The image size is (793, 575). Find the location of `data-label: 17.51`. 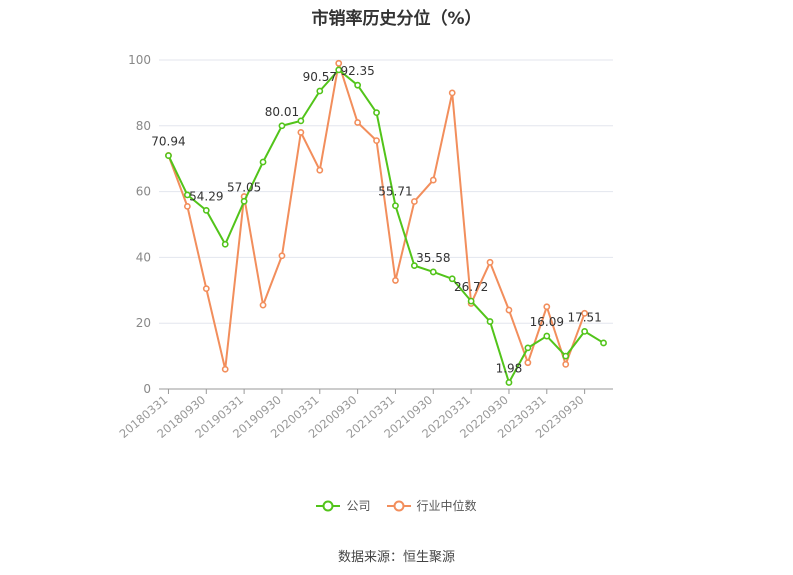

data-label: 17.51 is located at coordinates (584, 317).